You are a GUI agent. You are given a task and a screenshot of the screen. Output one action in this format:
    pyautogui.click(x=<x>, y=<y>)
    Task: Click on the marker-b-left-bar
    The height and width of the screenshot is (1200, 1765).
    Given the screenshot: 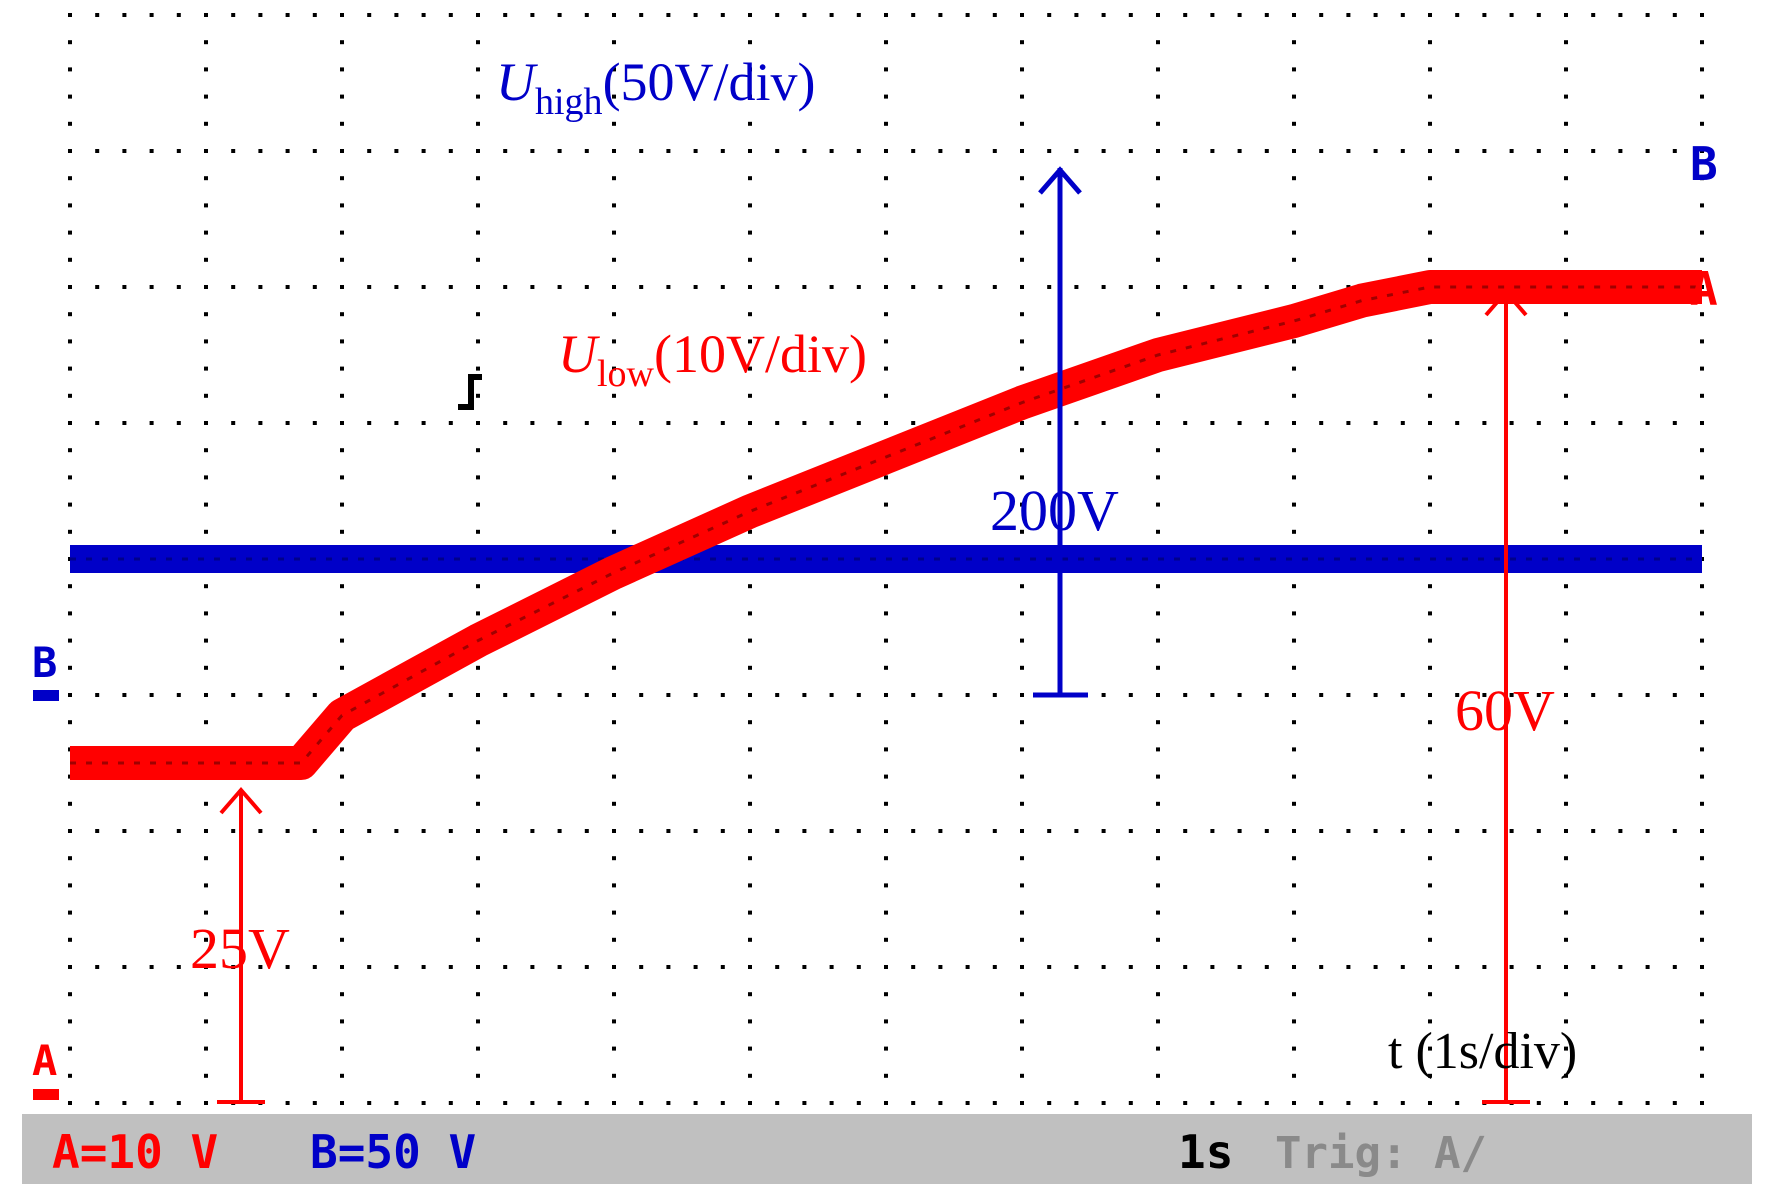 What is the action you would take?
    pyautogui.click(x=46, y=695)
    